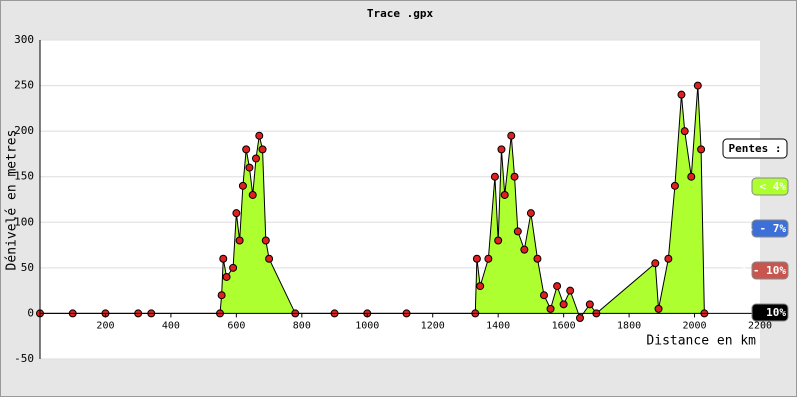 The height and width of the screenshot is (404, 800). Describe the element at coordinates (105, 325) in the screenshot. I see `x-tick-label: 200` at that location.